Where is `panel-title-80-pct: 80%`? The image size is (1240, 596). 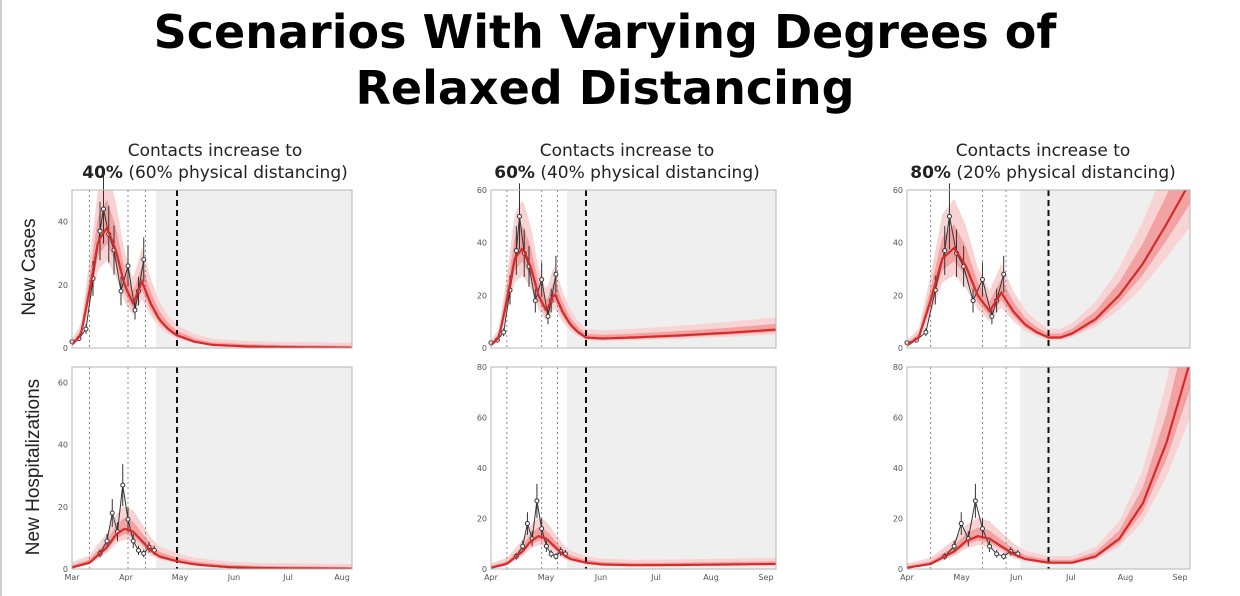 panel-title-80-pct: 80% is located at coordinates (930, 173).